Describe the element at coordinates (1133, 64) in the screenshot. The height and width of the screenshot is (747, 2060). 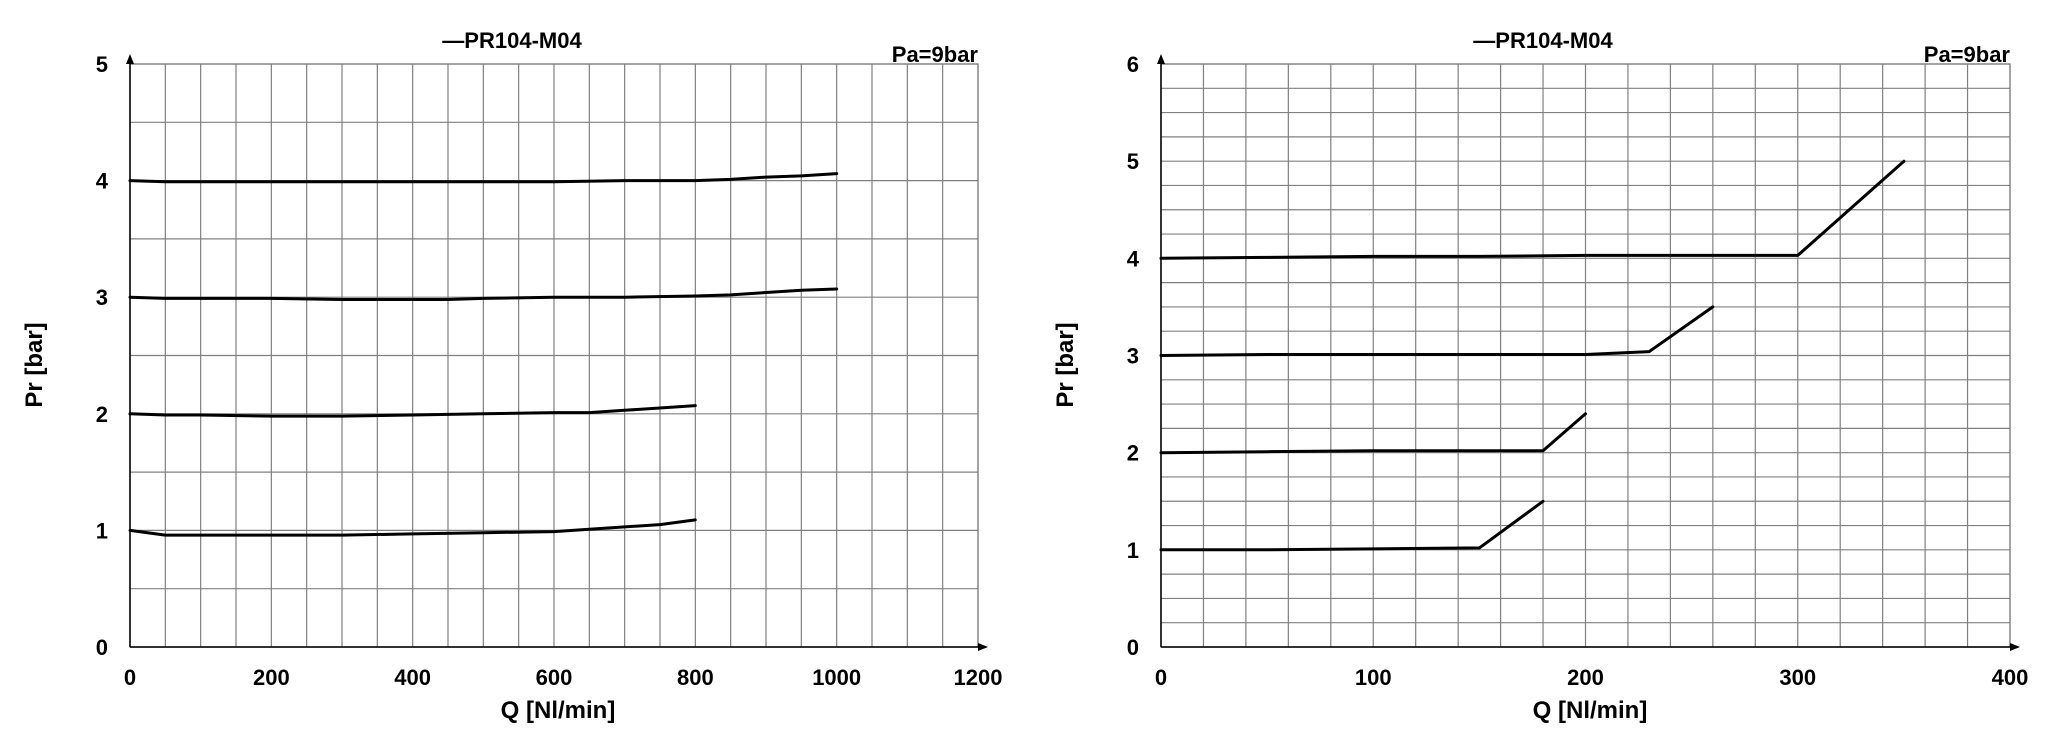
I see `y-tick-label: 6` at that location.